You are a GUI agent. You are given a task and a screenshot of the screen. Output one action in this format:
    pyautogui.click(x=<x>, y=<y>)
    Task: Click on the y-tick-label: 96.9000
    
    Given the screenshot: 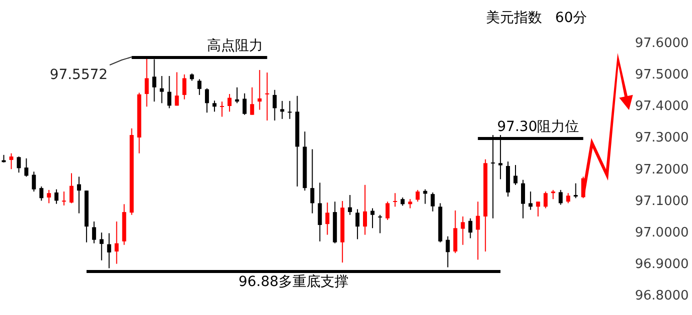 What is the action you would take?
    pyautogui.click(x=662, y=264)
    